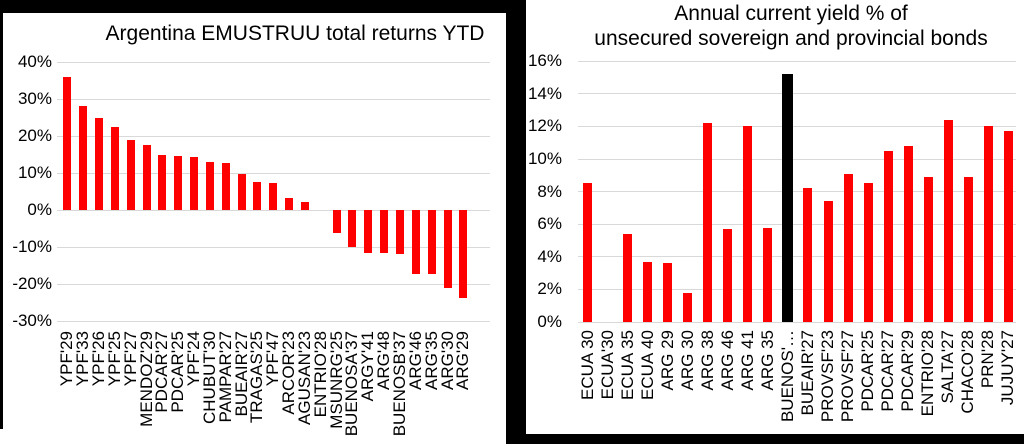  I want to click on bar-AGUSAN'23, so click(304, 205).